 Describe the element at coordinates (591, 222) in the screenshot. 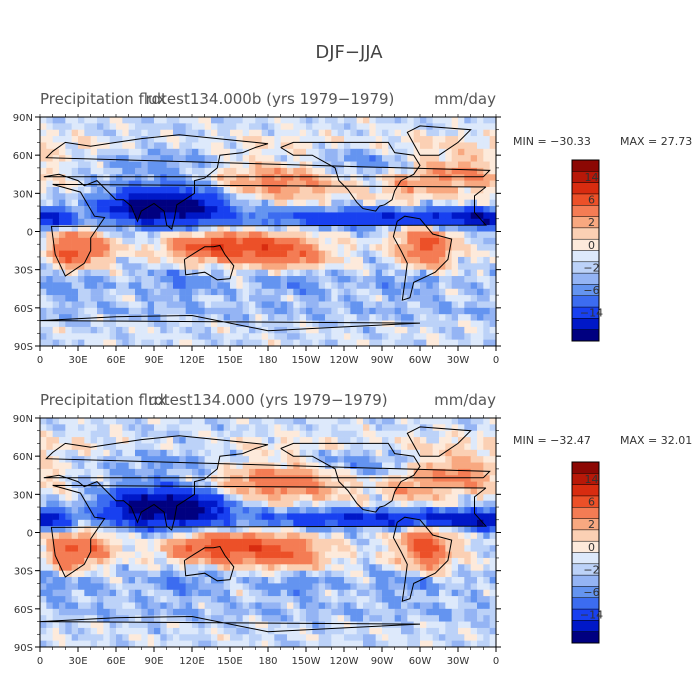

I see `colorbar-label: 2` at that location.